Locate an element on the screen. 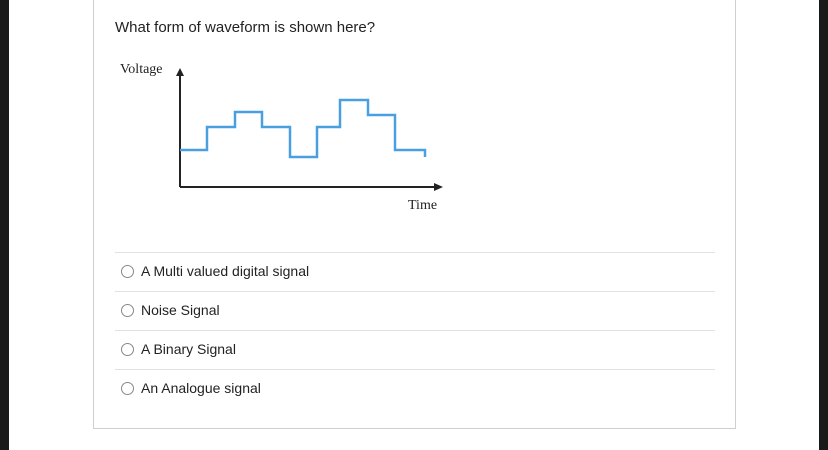 Image resolution: width=828 pixels, height=450 pixels. option-row: A Multi valued digital signal is located at coordinates (415, 271).